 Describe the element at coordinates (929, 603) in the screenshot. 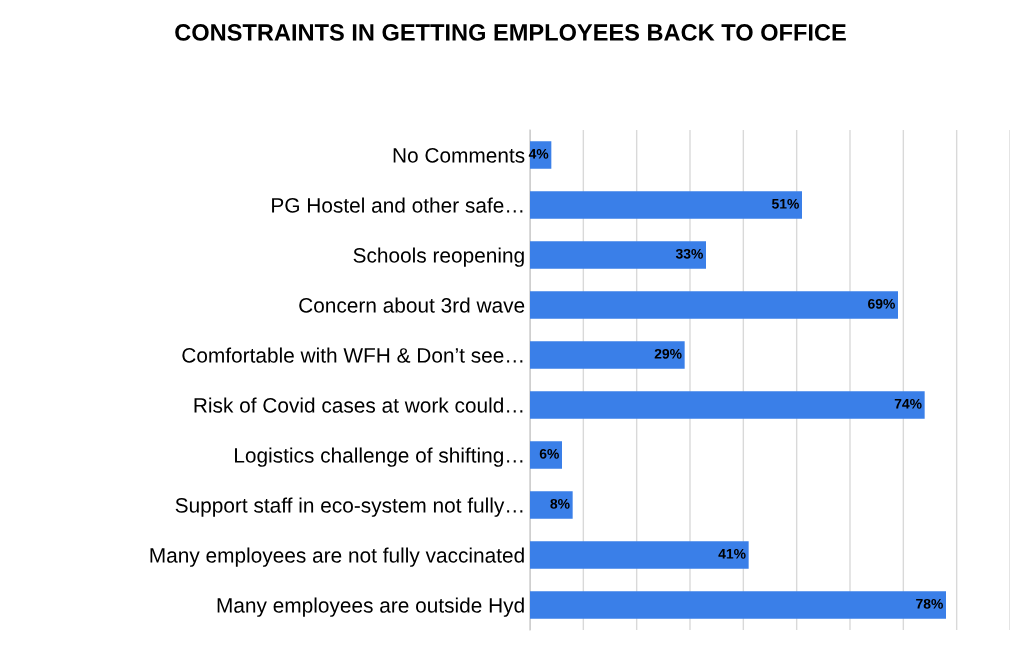

I see `data-label: 78%` at that location.